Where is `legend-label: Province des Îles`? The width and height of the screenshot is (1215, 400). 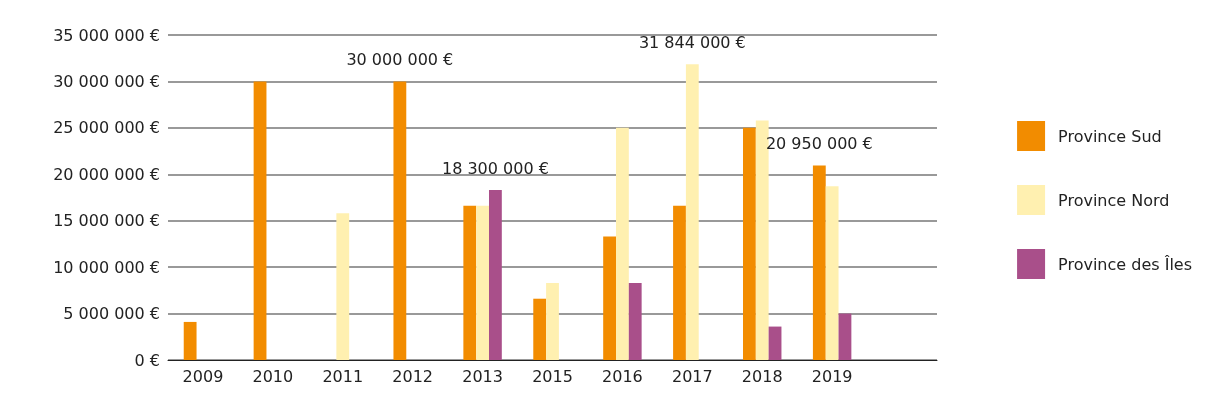 legend-label: Province des Îles is located at coordinates (1125, 264).